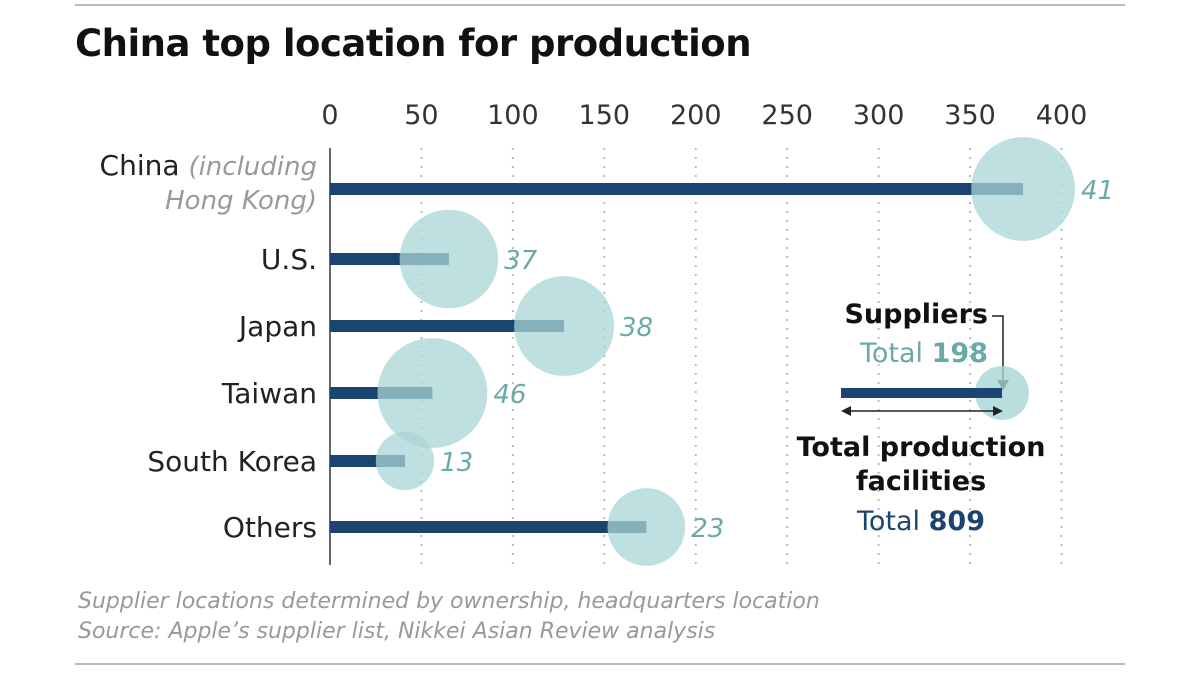 The width and height of the screenshot is (1200, 673). Describe the element at coordinates (1097, 191) in the screenshot. I see `supplier-count-label: 41` at that location.